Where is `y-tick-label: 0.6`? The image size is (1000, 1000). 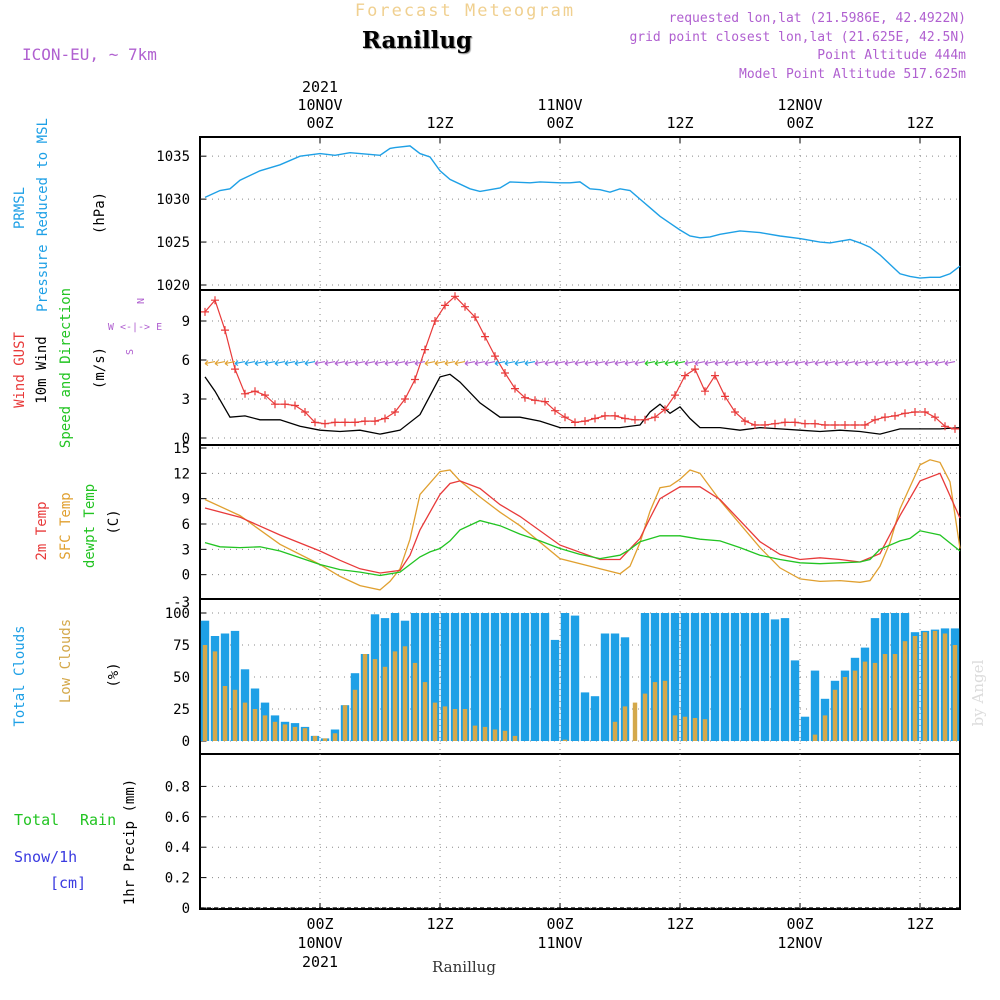
y-tick-label: 0.6 is located at coordinates (177, 818).